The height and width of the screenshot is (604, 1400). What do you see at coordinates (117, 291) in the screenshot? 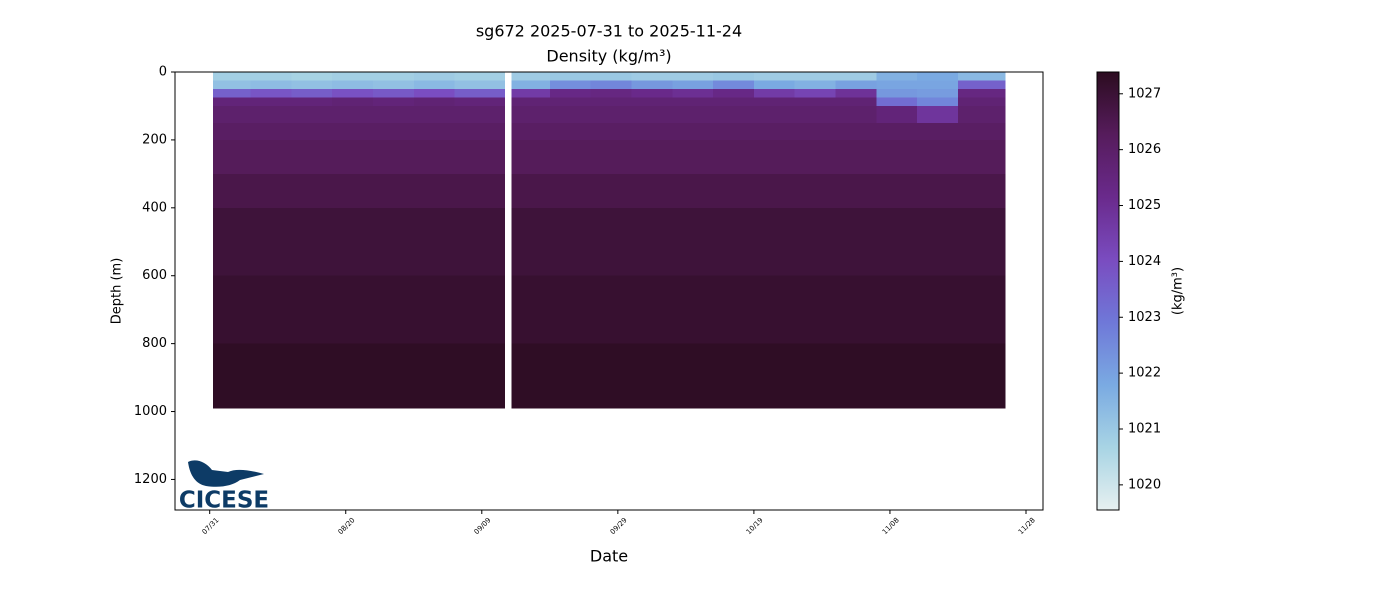
I see `y-axis-label: Depth (m)` at bounding box center [117, 291].